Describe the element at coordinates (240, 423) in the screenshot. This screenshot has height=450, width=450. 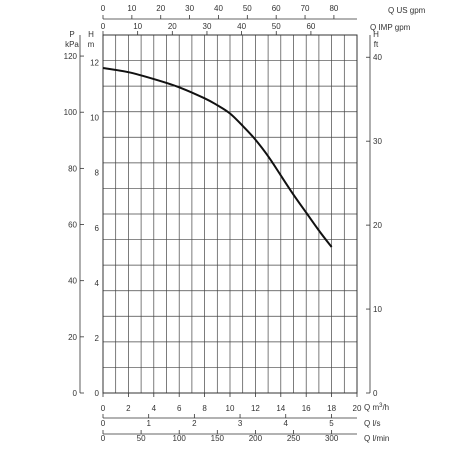
I see `ls-tick-label: 3` at that location.